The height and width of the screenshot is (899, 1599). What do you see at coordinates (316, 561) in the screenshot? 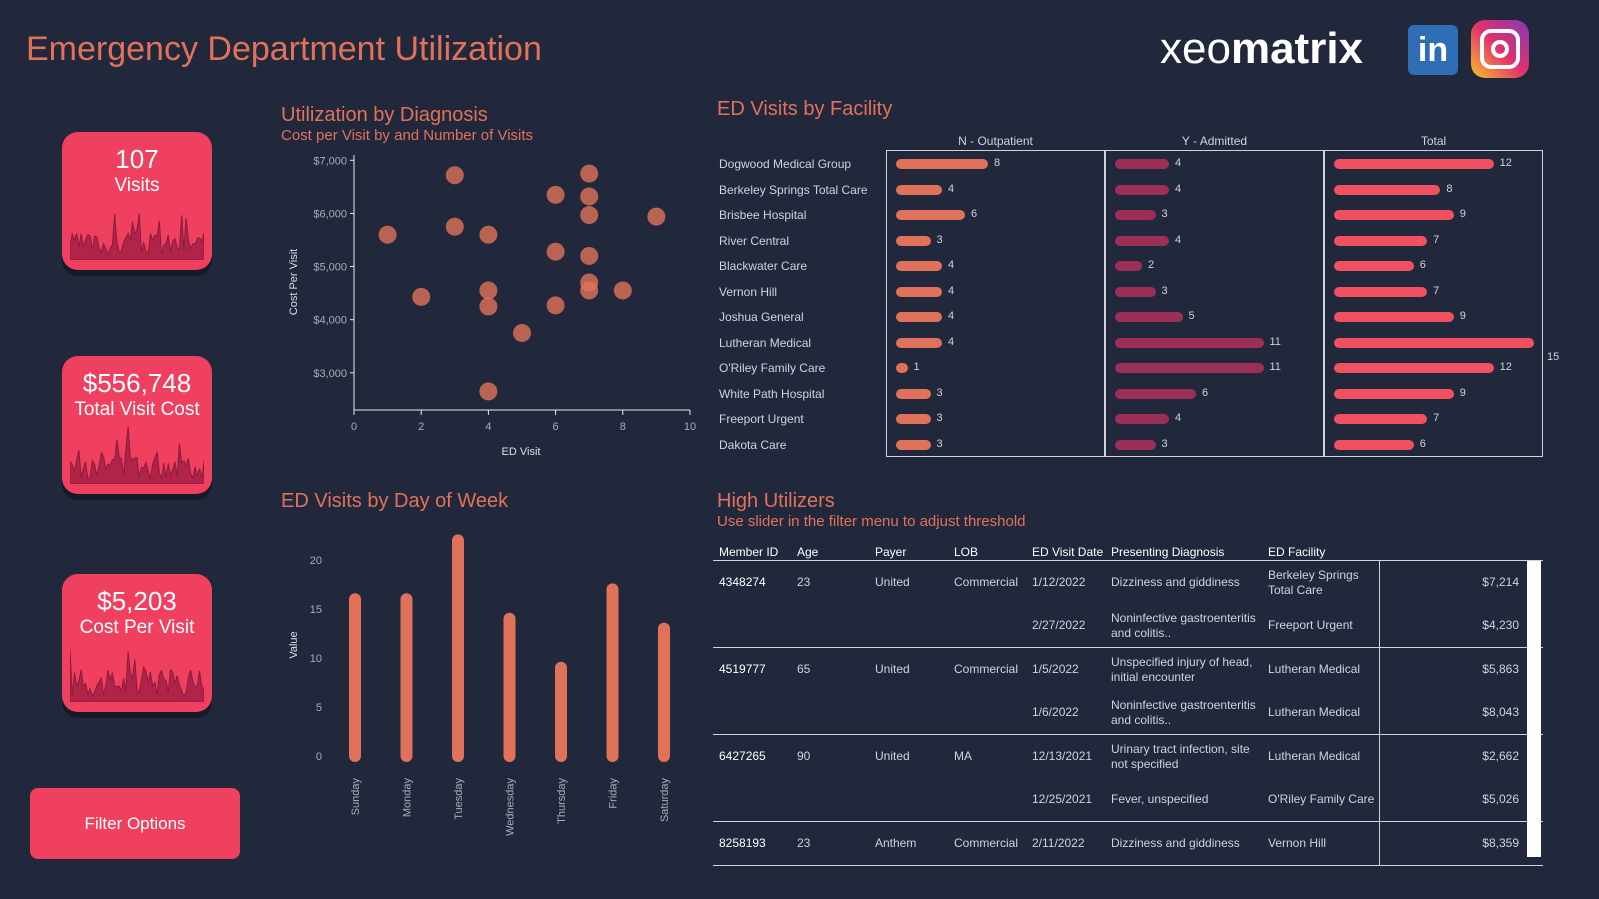
I see `y-tick-label: 20` at bounding box center [316, 561].